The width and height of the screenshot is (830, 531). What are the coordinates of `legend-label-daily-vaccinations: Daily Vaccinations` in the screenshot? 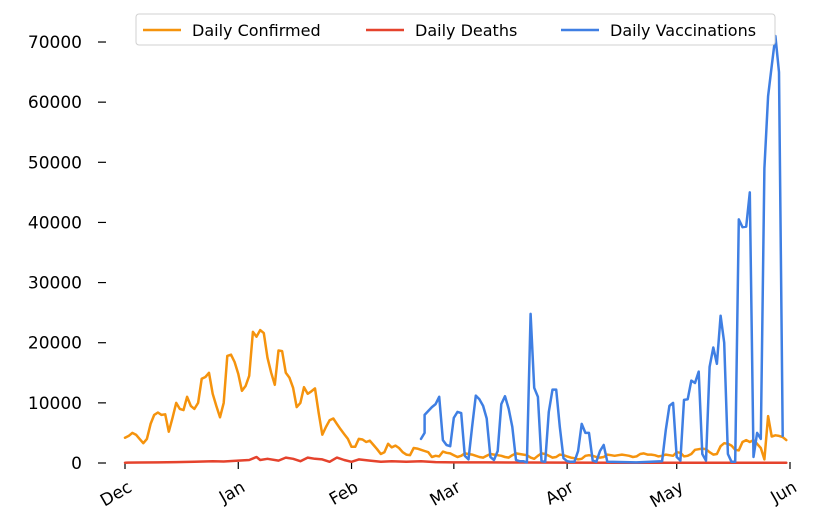 It's located at (683, 30).